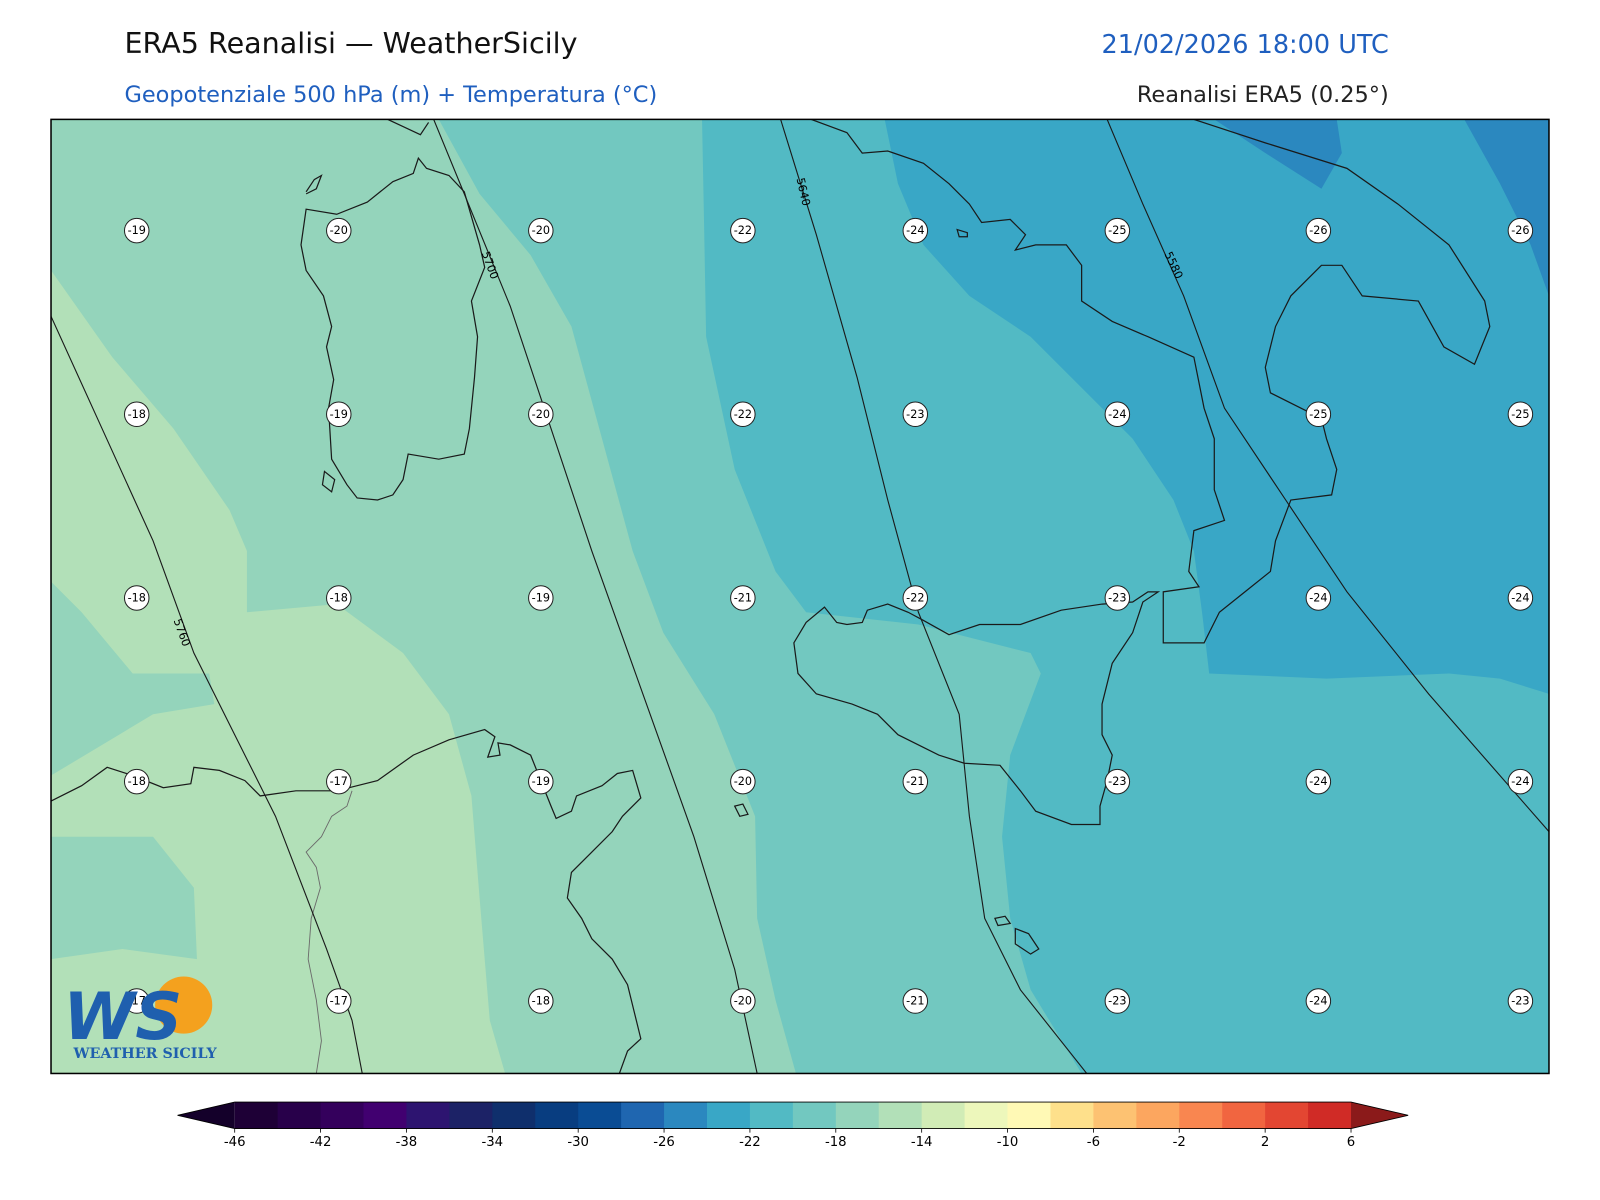  I want to click on logo-text: WEATHER SICILY, so click(144, 1054).